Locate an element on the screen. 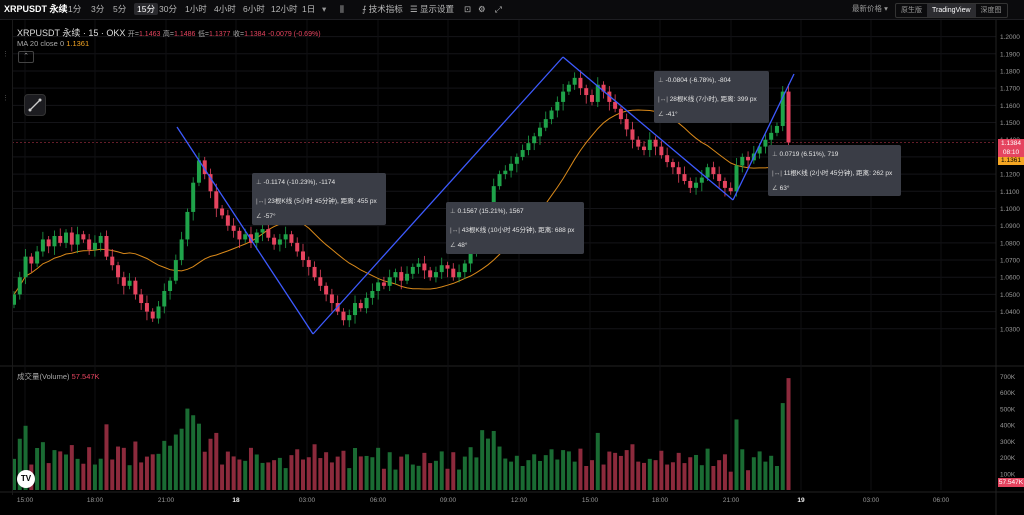 The height and width of the screenshot is (515, 1024). measurement-text: 63° is located at coordinates (784, 188).